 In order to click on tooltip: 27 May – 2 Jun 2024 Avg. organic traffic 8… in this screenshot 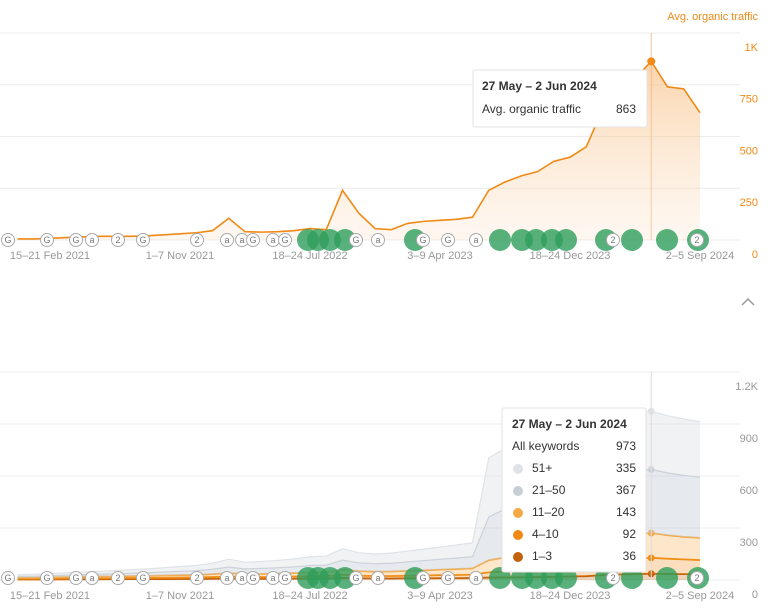, I will do `click(560, 98)`.